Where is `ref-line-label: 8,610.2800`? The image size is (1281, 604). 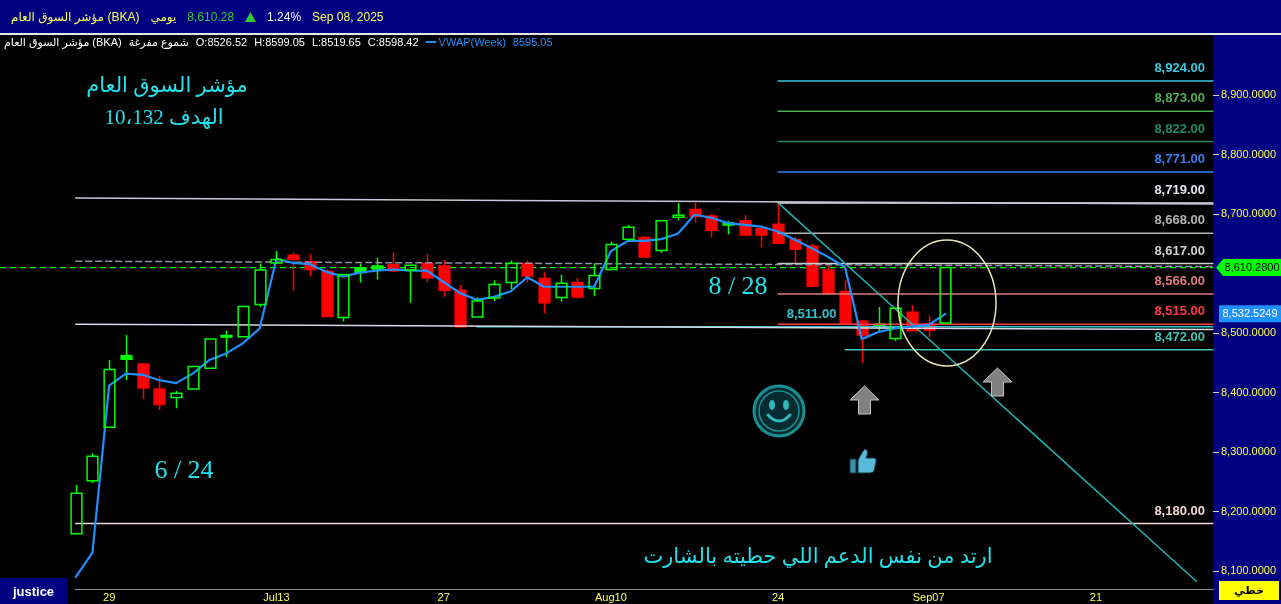 ref-line-label: 8,610.2800 is located at coordinates (1252, 267).